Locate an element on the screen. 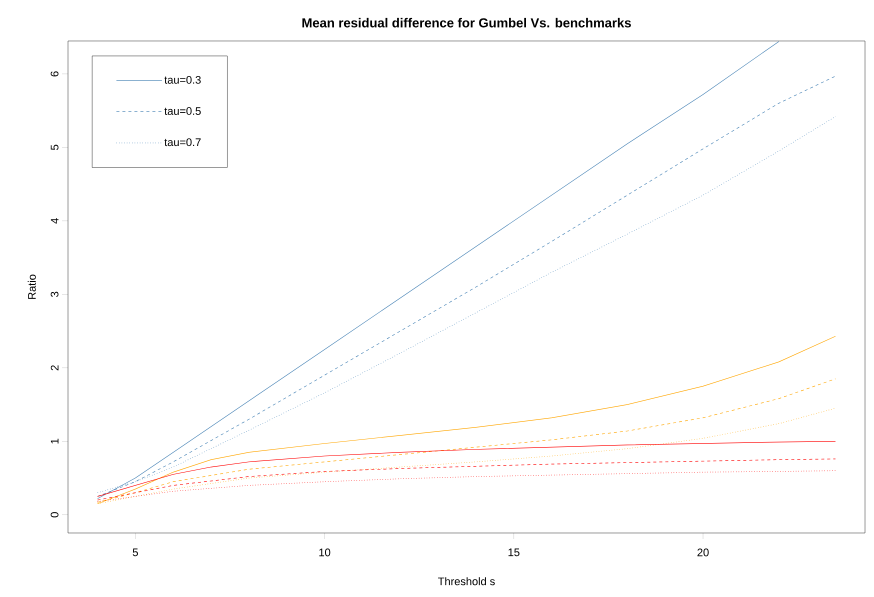 The width and height of the screenshot is (874, 597). x-tick-label: 10 is located at coordinates (324, 552).